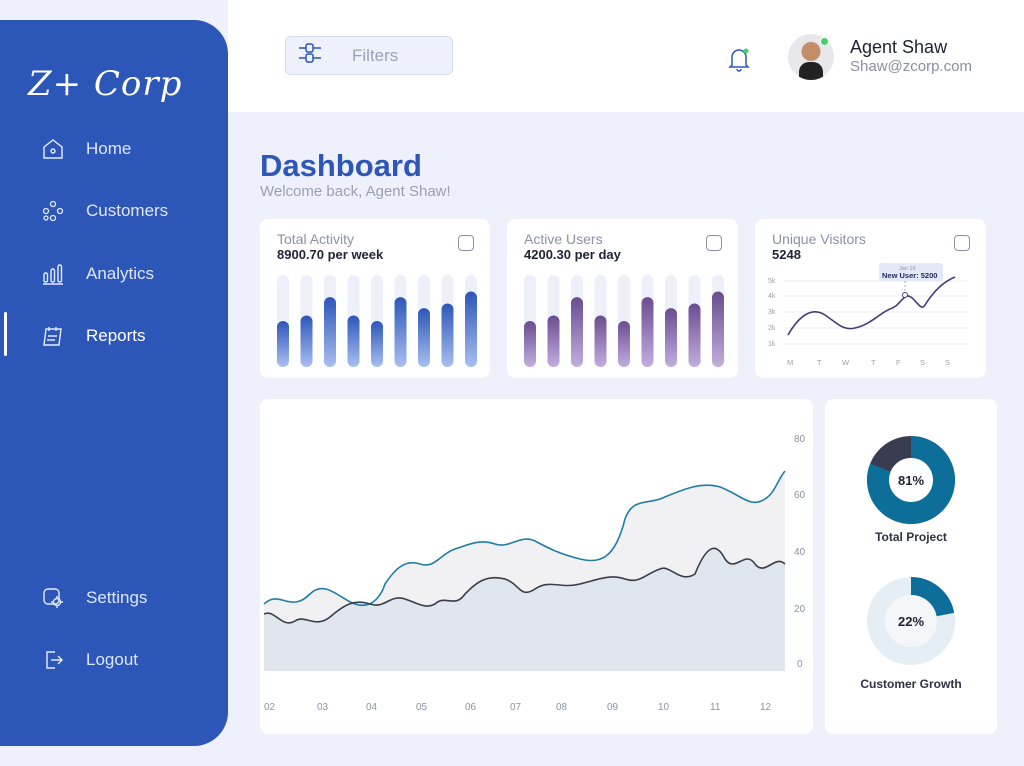  What do you see at coordinates (466, 243) in the screenshot?
I see `trend-up-icon` at bounding box center [466, 243].